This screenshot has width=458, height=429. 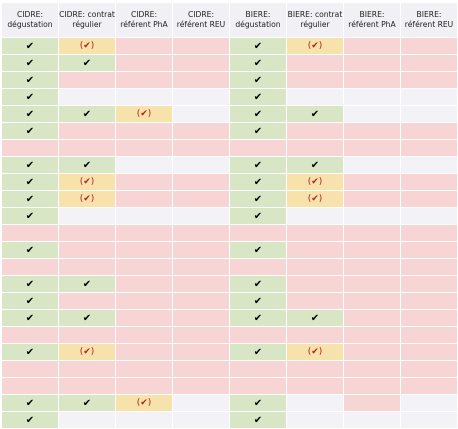 What do you see at coordinates (87, 20) in the screenshot?
I see `column-header: CIDRE: contrat régulier` at bounding box center [87, 20].